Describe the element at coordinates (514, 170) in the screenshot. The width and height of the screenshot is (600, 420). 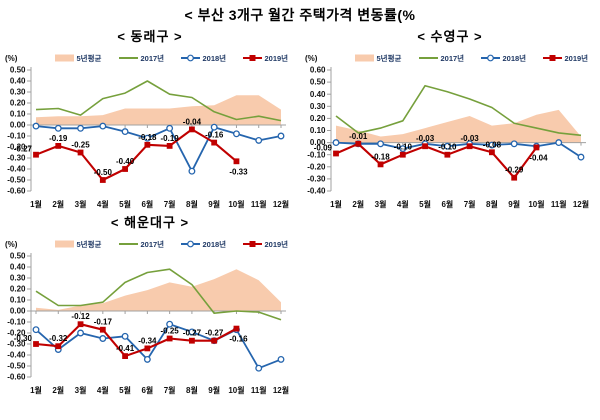
I see `svg-text: -0.29` at that location.